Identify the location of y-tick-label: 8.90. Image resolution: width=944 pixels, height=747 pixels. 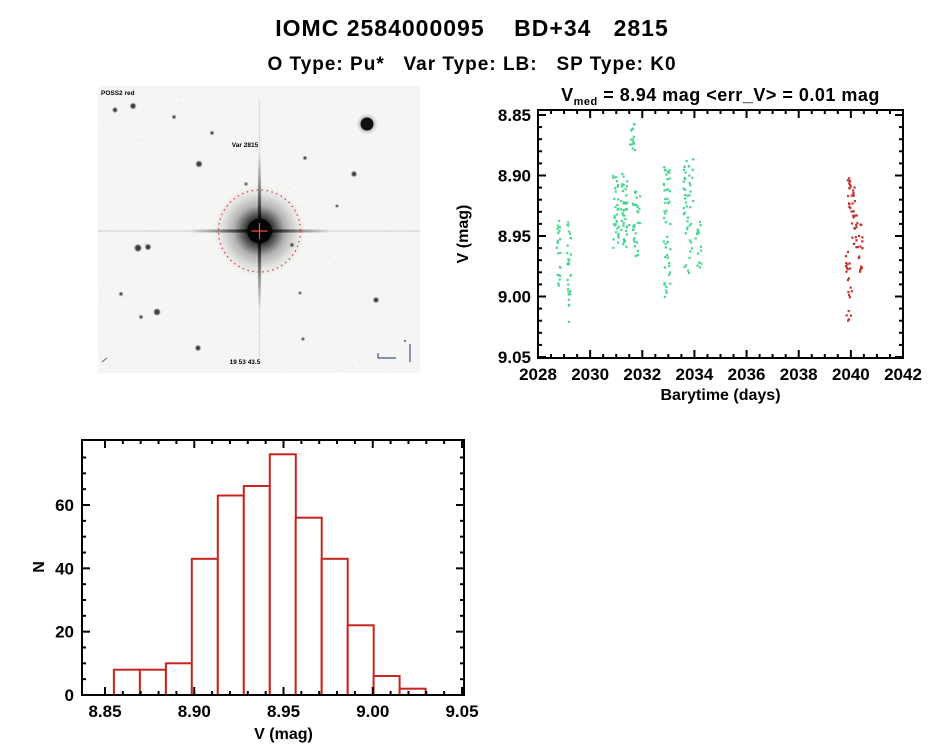
(514, 176).